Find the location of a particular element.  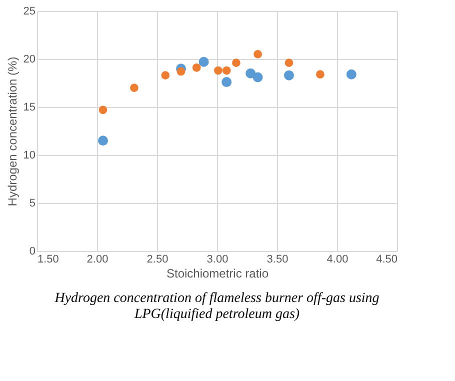

text: Hydrogen concentration of flameless burner off-gas using LPG(liquified petroleum gas) is located at coordinates (217, 306).